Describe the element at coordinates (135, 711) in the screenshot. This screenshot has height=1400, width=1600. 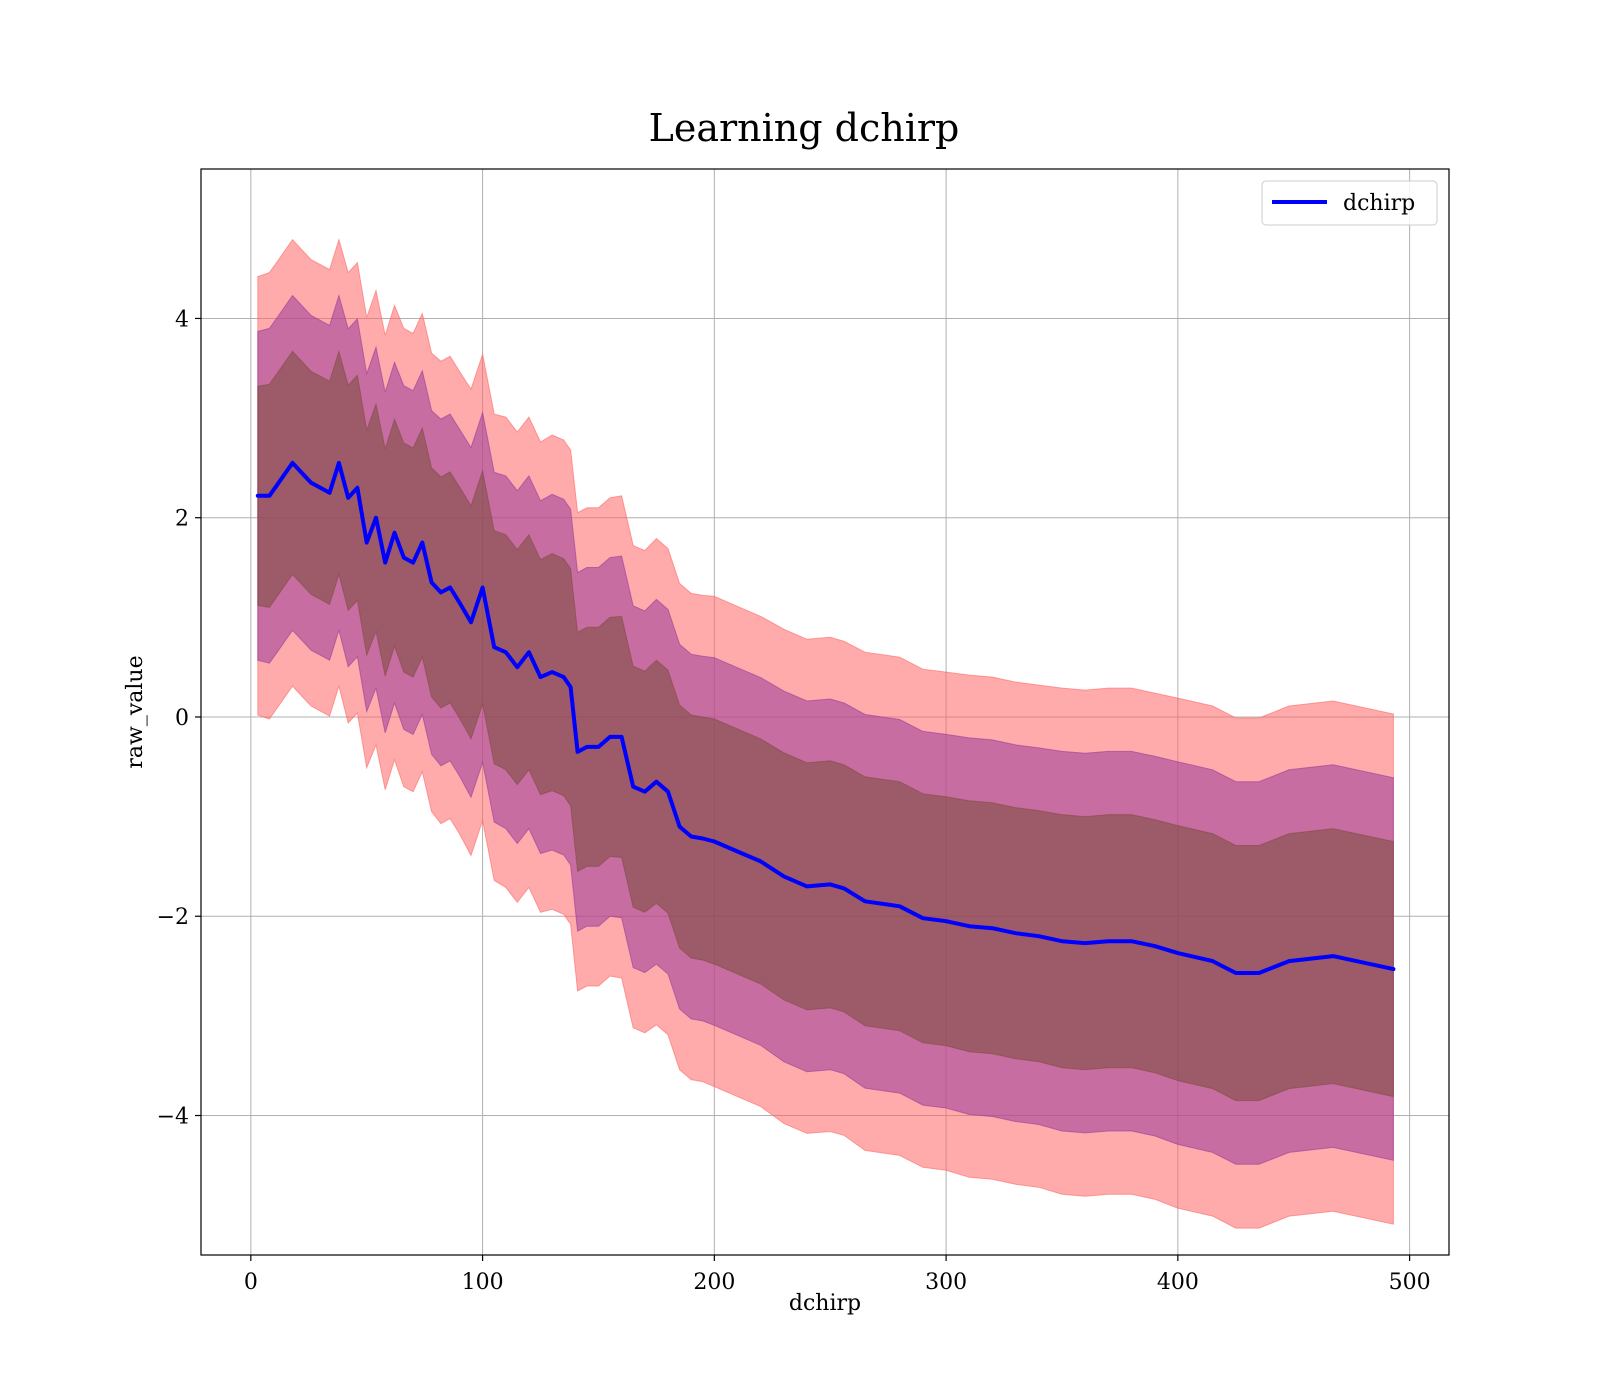
I see `y-axis-label: raw_value` at that location.